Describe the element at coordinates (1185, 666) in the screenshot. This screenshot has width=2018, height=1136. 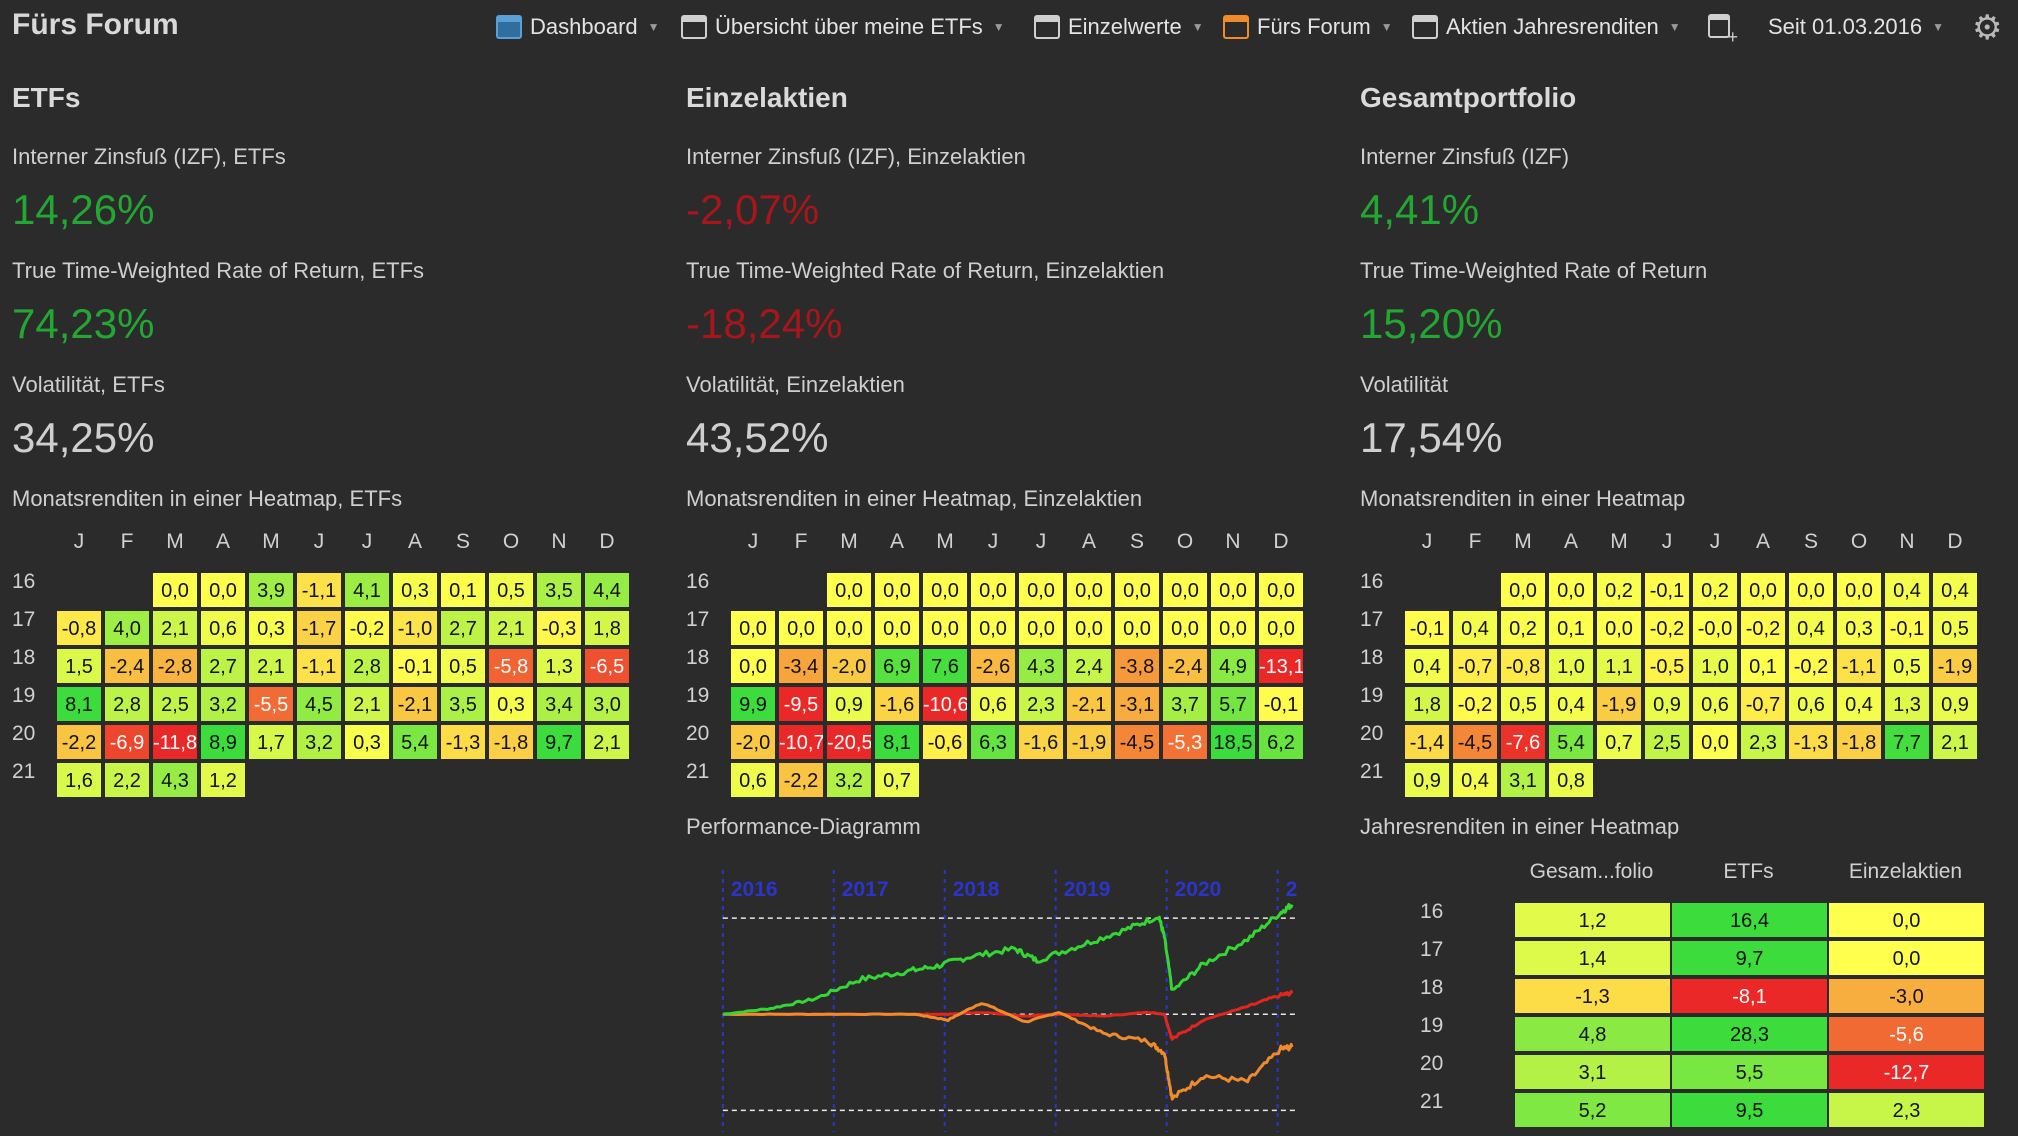
I see `heatmap-cell: -2,4` at that location.